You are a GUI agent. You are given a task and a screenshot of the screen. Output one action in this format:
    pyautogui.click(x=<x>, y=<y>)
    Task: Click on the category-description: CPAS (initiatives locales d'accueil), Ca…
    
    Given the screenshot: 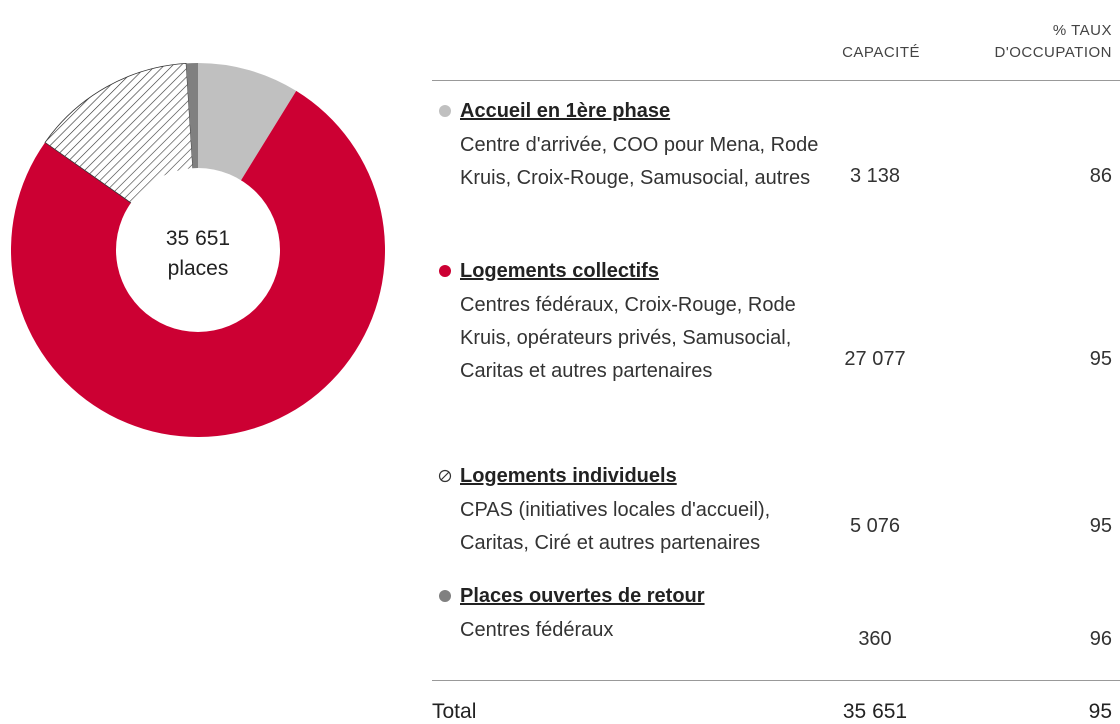 What is the action you would take?
    pyautogui.click(x=615, y=526)
    